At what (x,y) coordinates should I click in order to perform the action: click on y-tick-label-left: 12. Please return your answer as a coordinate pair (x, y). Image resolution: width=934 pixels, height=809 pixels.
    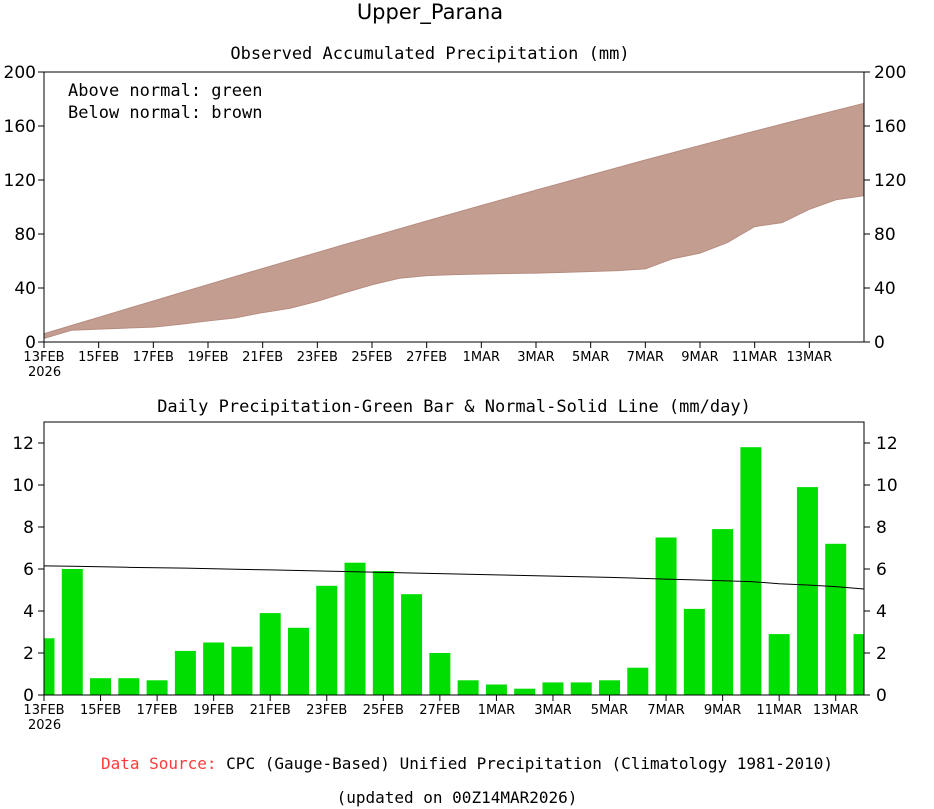
    Looking at the image, I should click on (23, 444).